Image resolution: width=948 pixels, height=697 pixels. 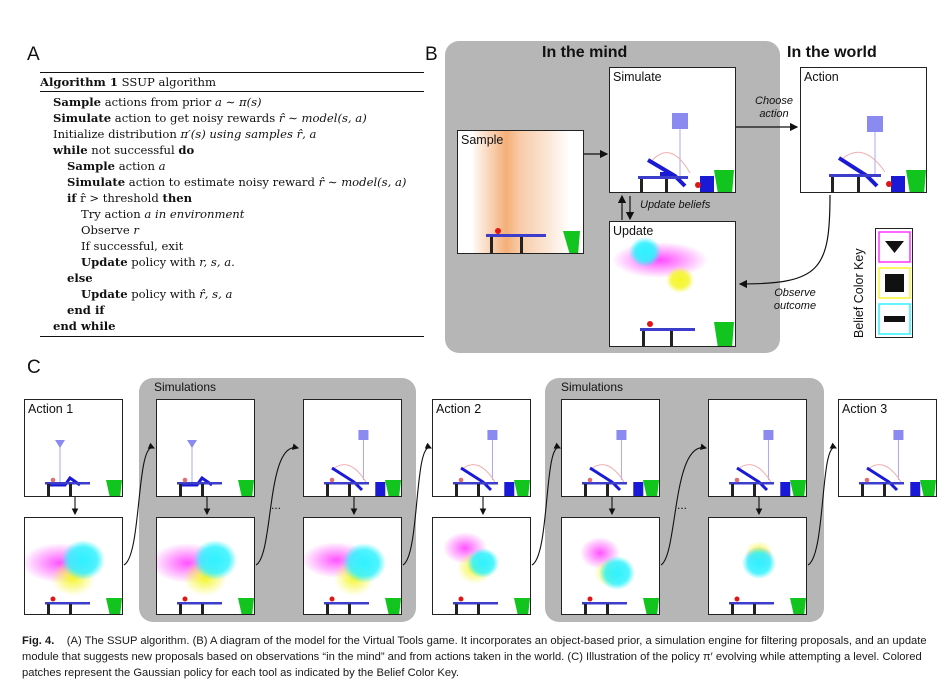 I want to click on action-illustration, so click(x=877, y=154).